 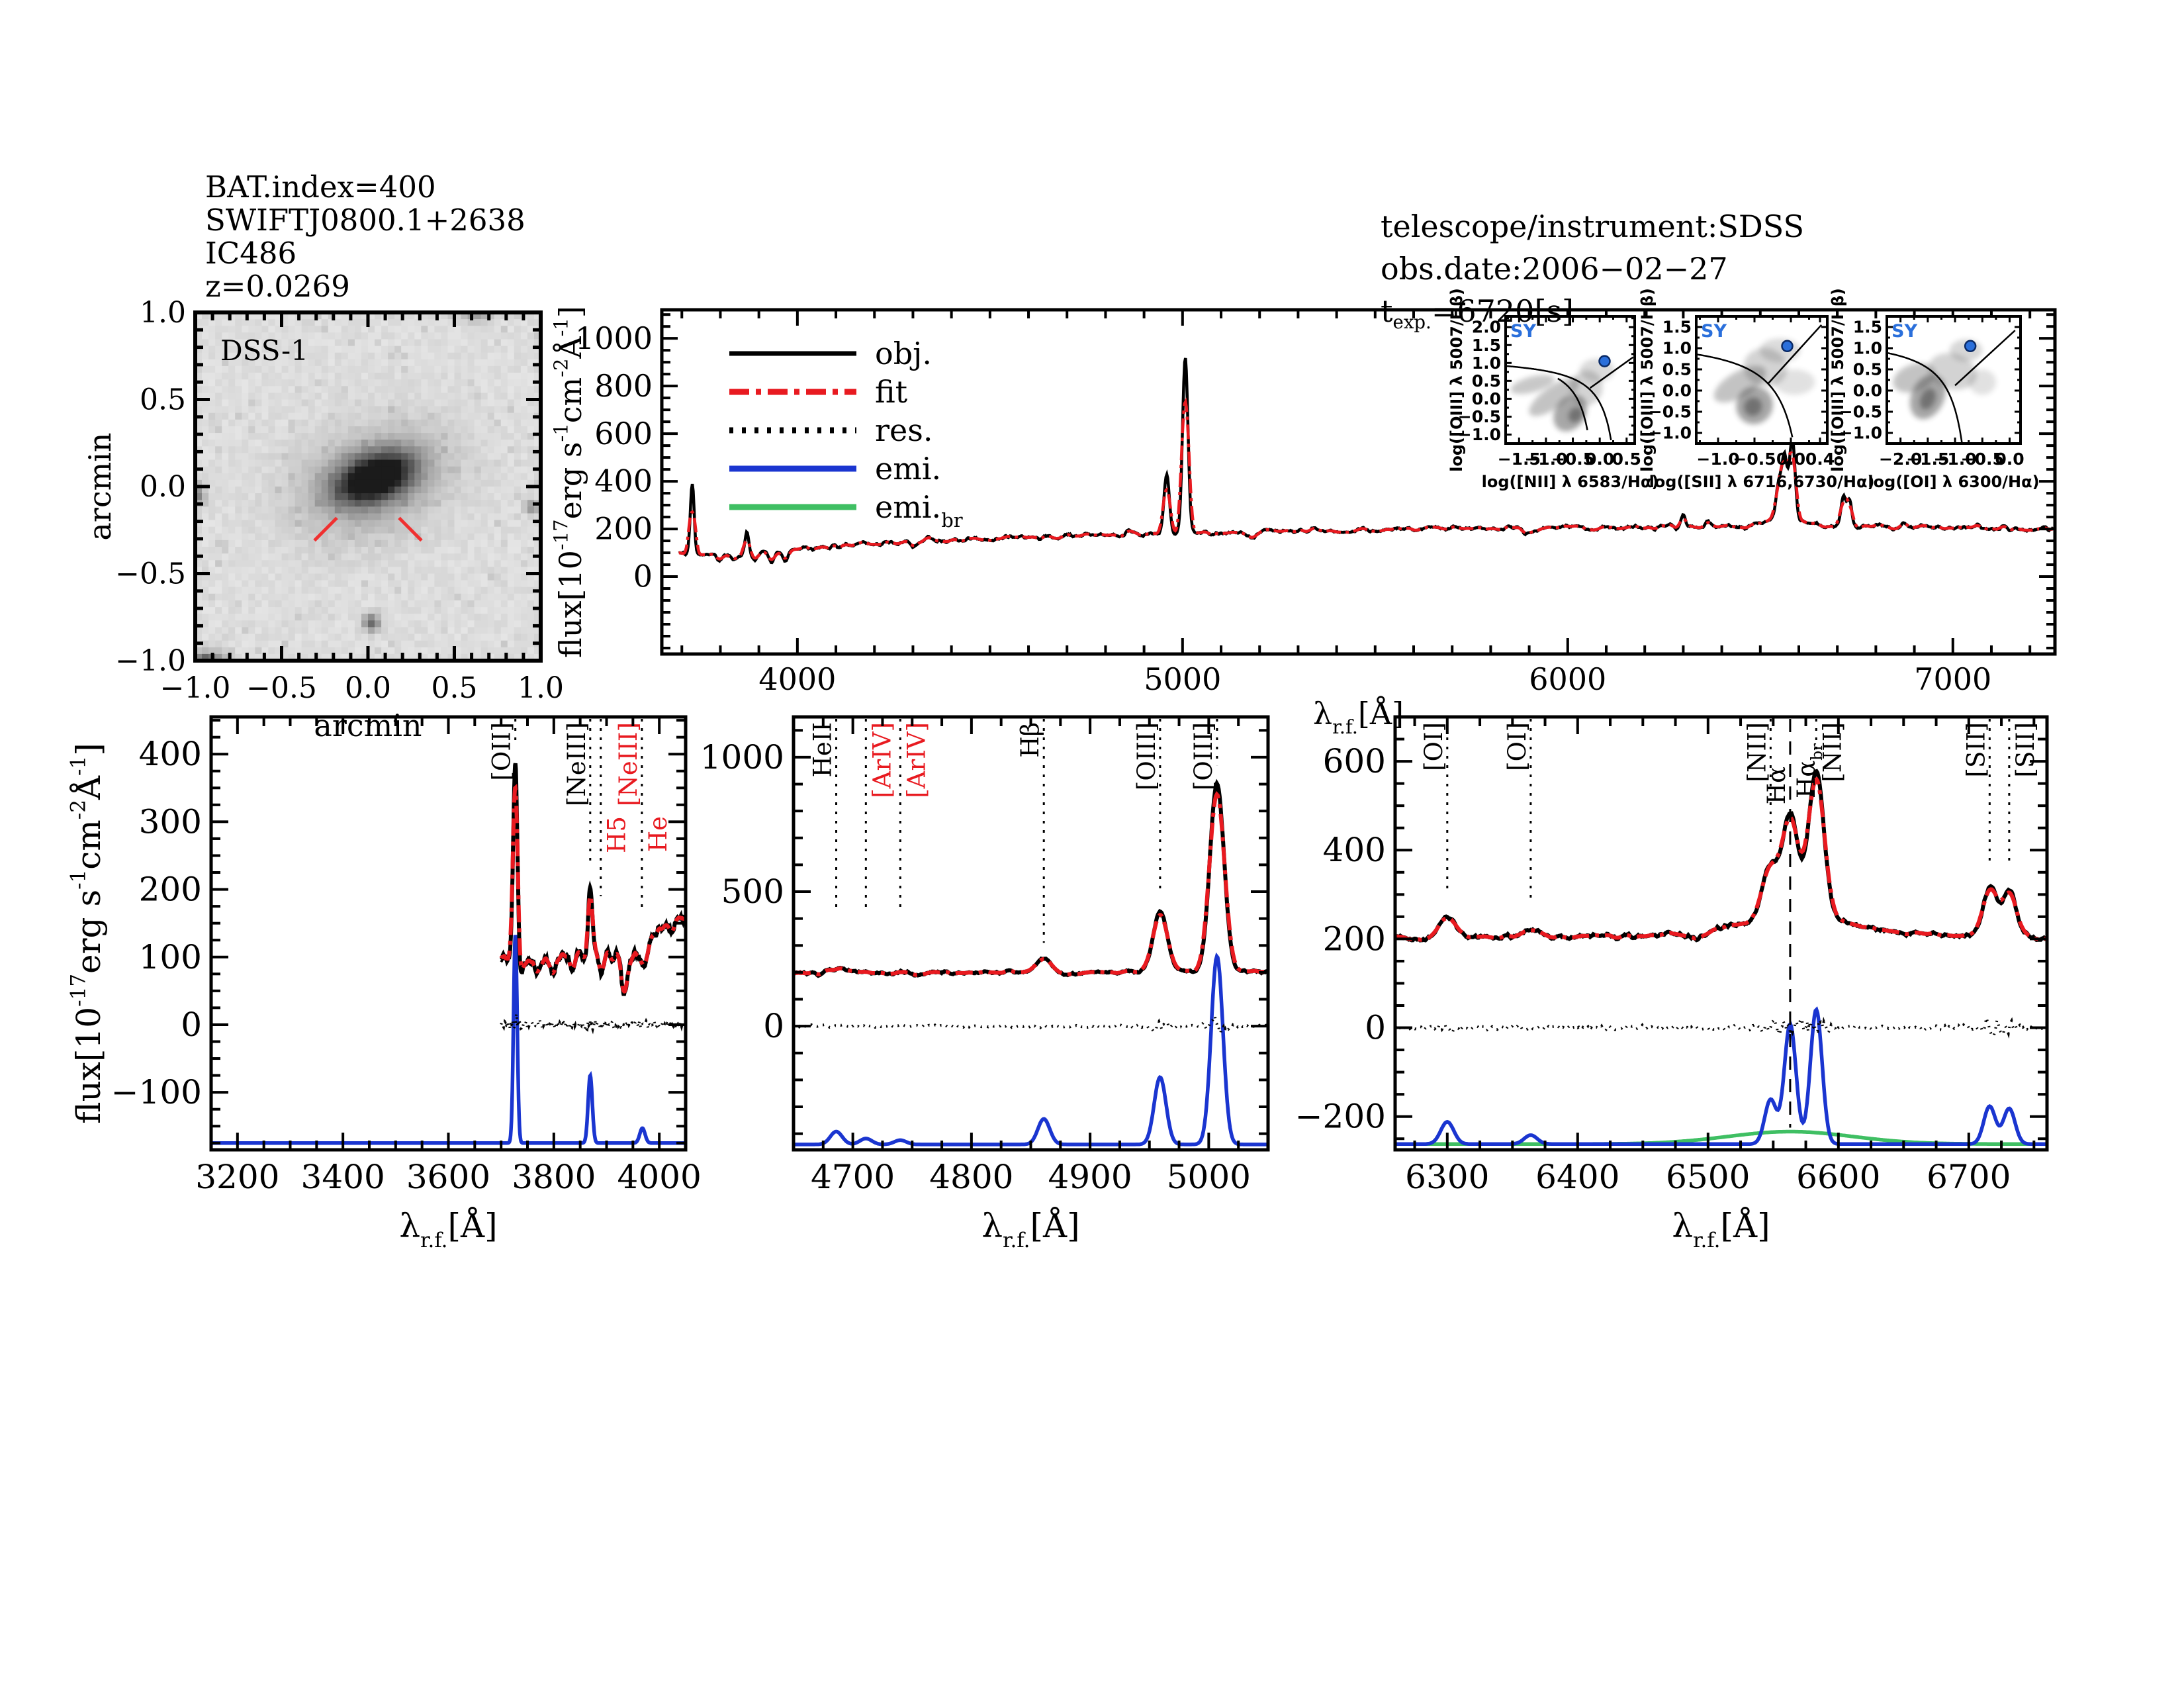 I want to click on line-label: [NeIII], so click(x=628, y=764).